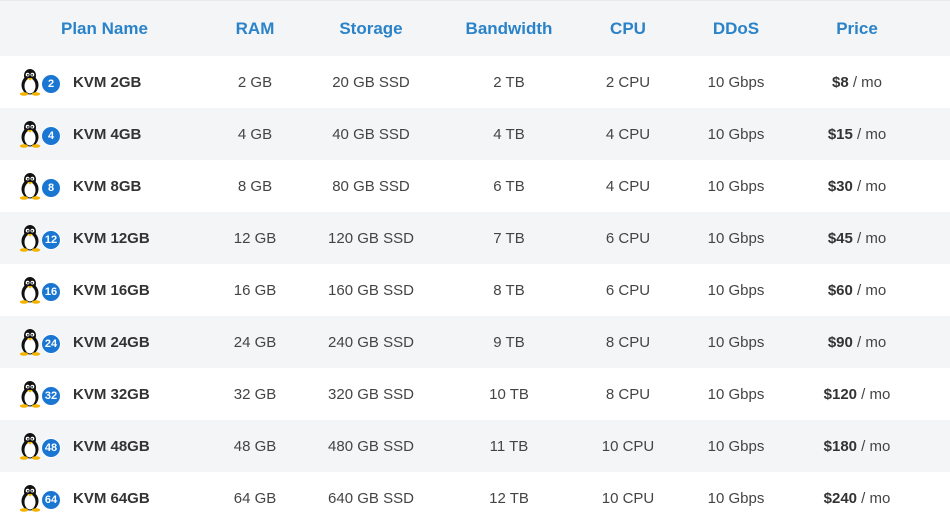 The width and height of the screenshot is (950, 530). I want to click on price-cell: $15 / mo, so click(857, 134).